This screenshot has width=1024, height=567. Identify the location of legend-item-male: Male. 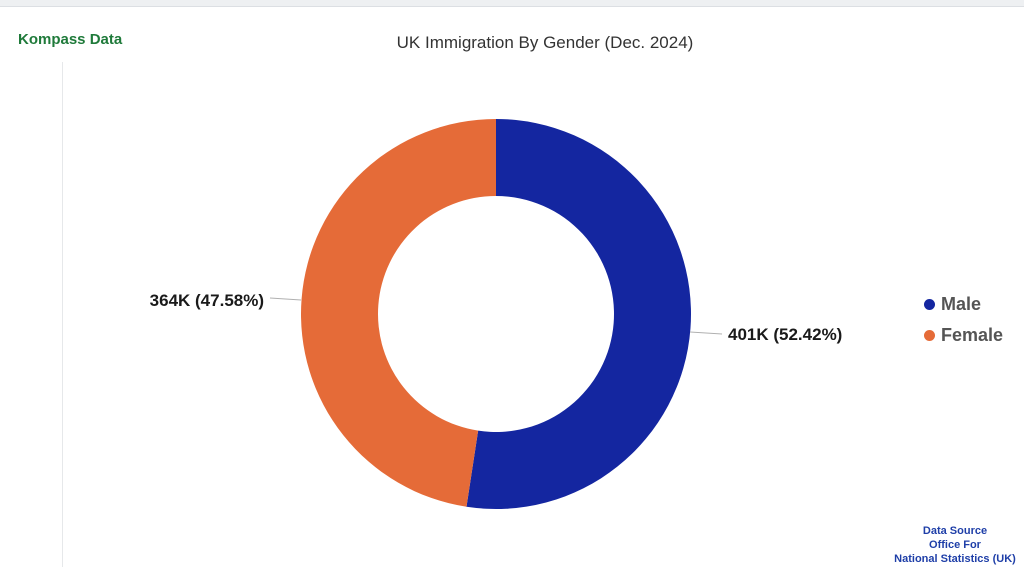
(963, 304).